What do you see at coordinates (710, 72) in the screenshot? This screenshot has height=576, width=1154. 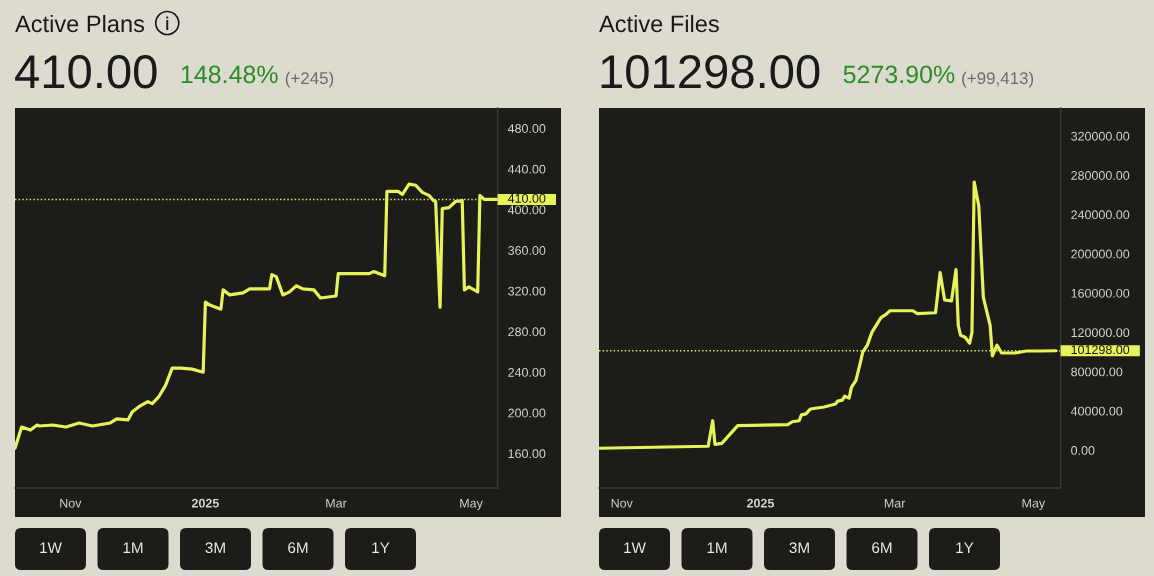 I see `chart-subtitle: 101298.00` at bounding box center [710, 72].